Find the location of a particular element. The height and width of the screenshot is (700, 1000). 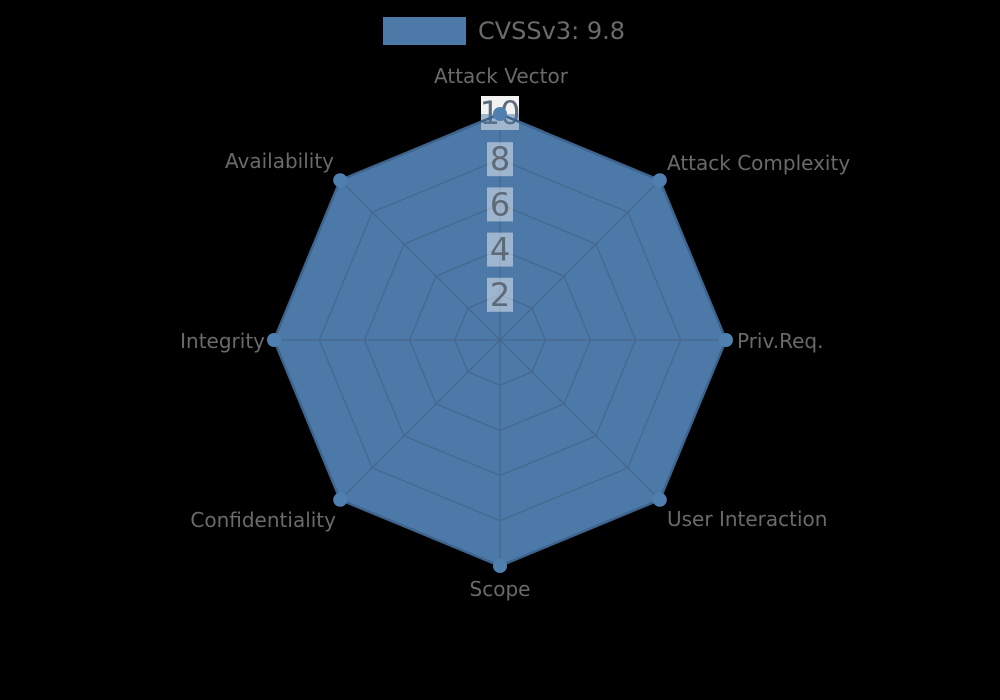

axis-label-availability: Availability is located at coordinates (279, 161).